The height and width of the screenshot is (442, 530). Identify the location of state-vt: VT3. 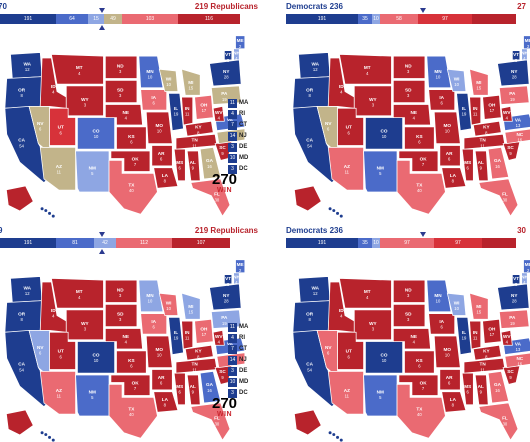
(228, 280).